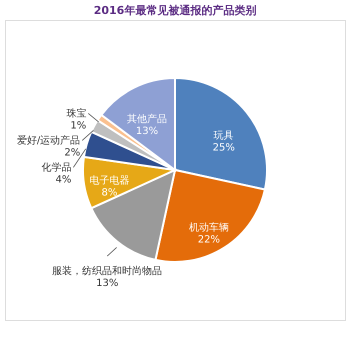  I want to click on slice-label: 爱好/运动产品, so click(48, 140).